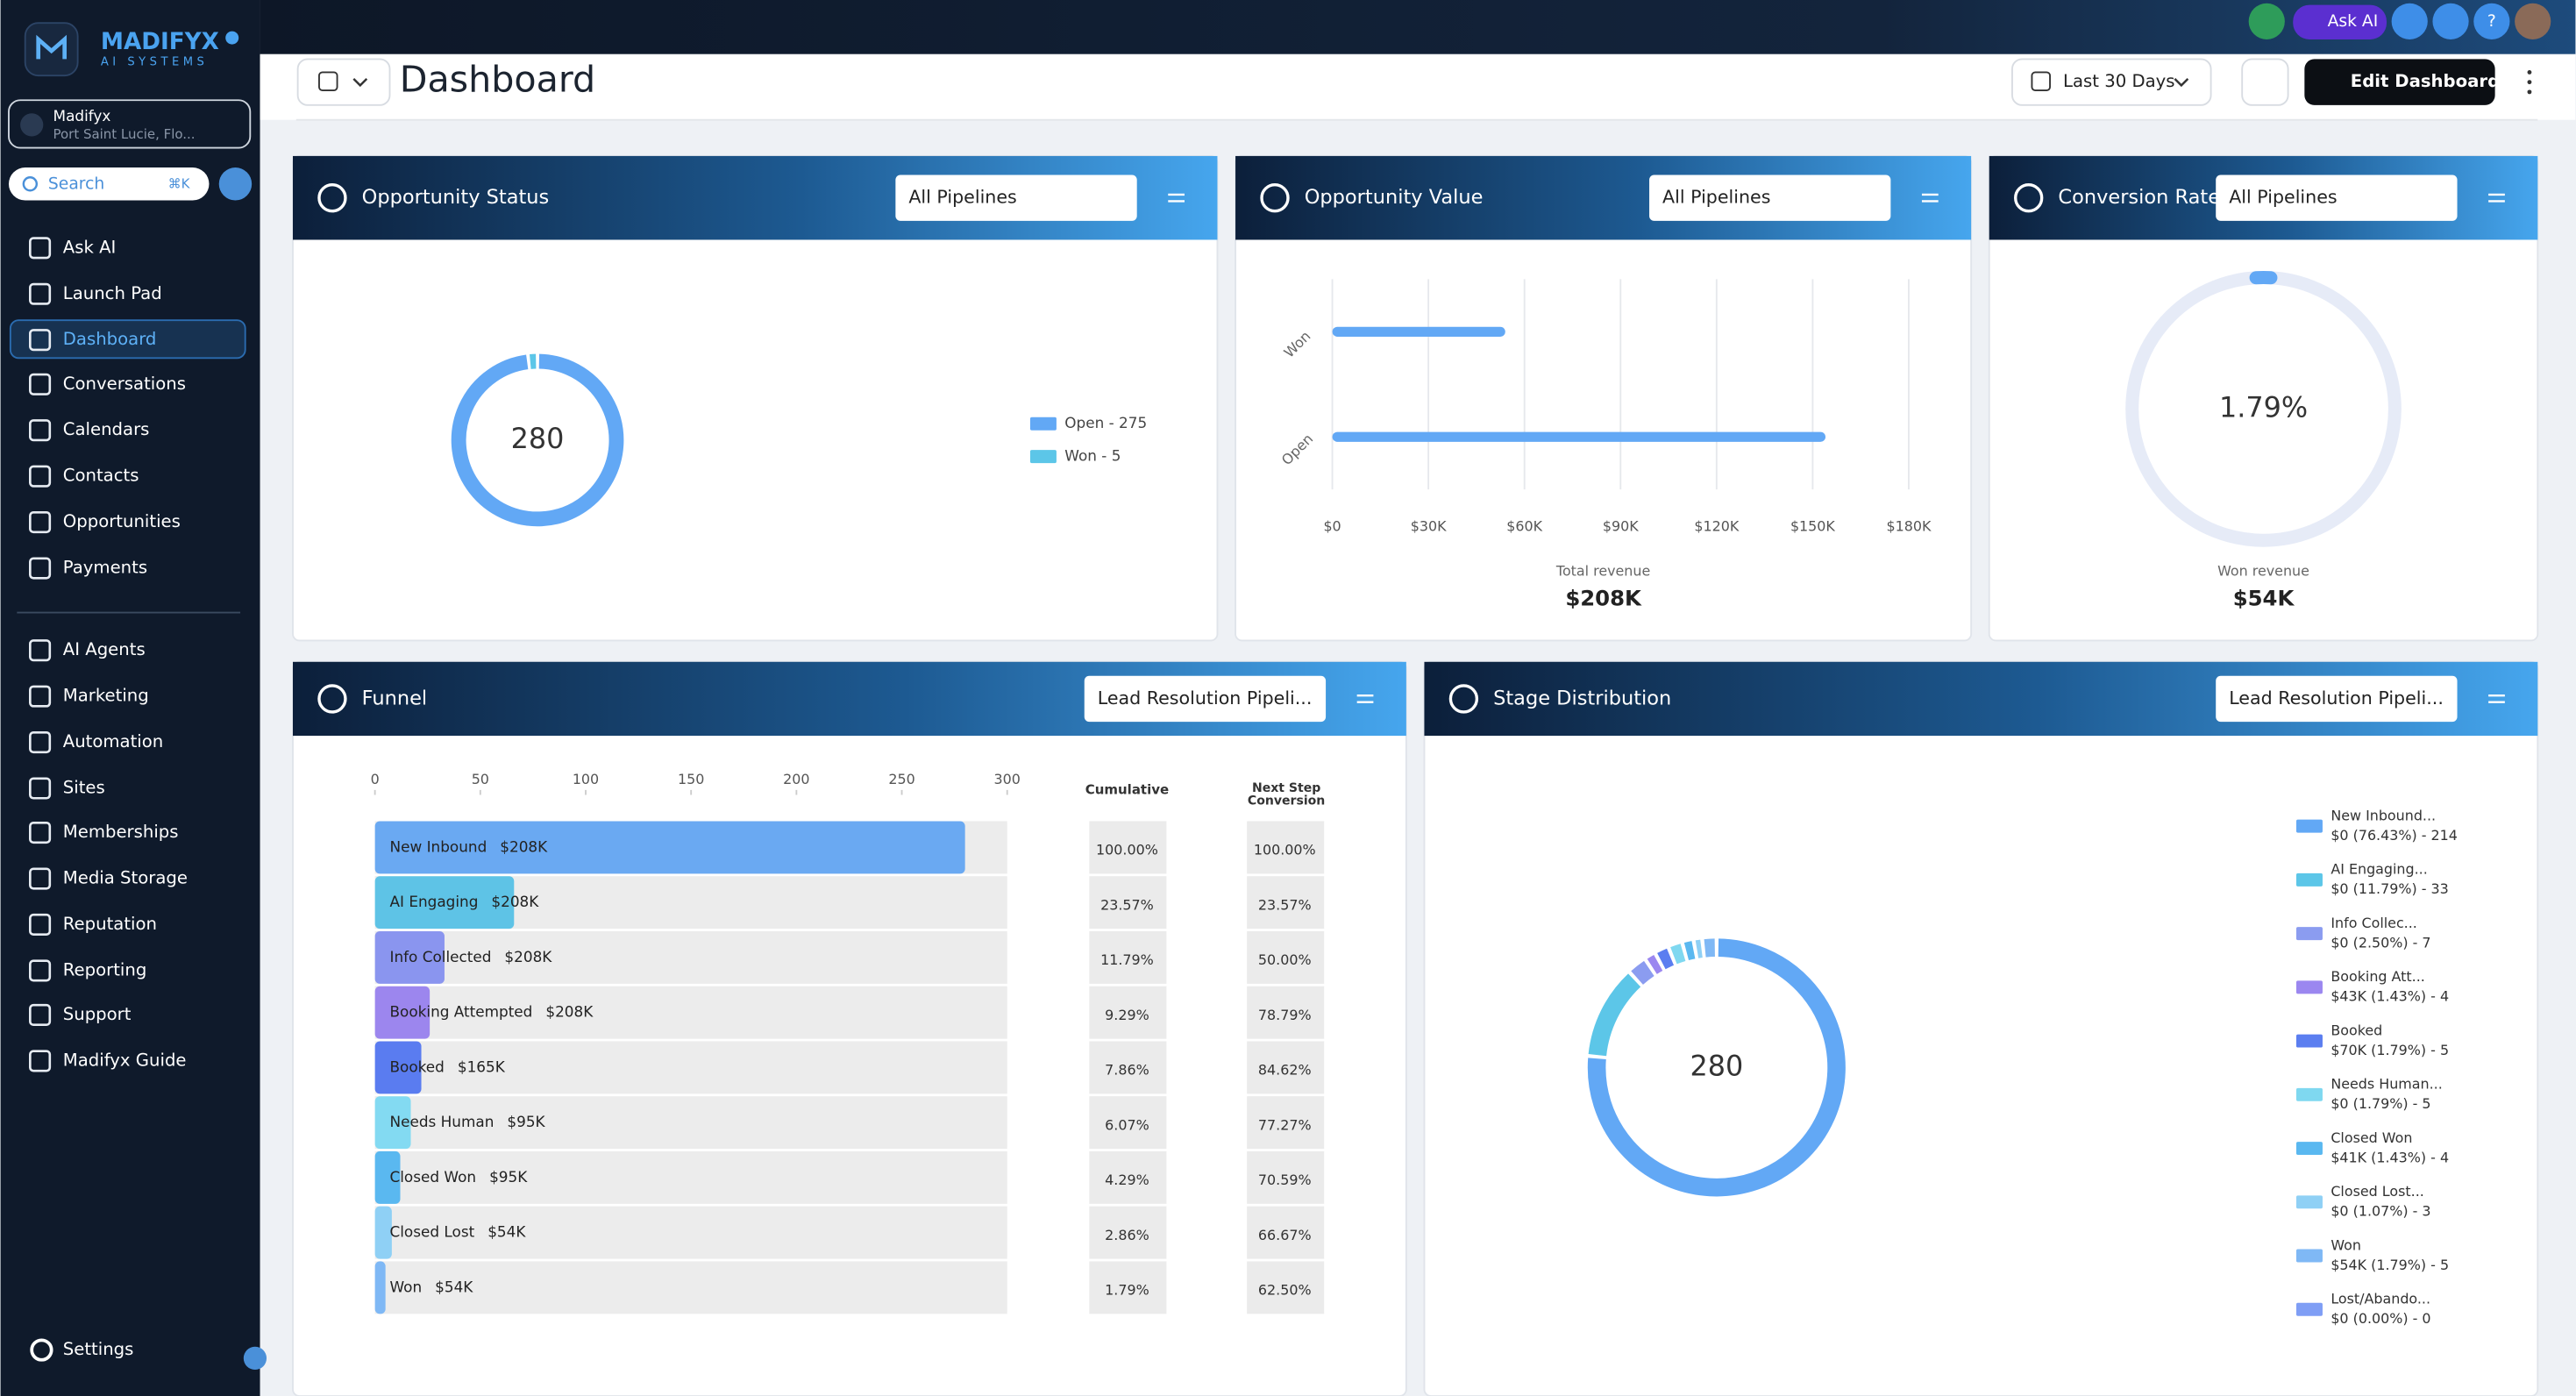 Image resolution: width=2576 pixels, height=1396 pixels. Describe the element at coordinates (2264, 598) in the screenshot. I see `total-value: $54K` at that location.